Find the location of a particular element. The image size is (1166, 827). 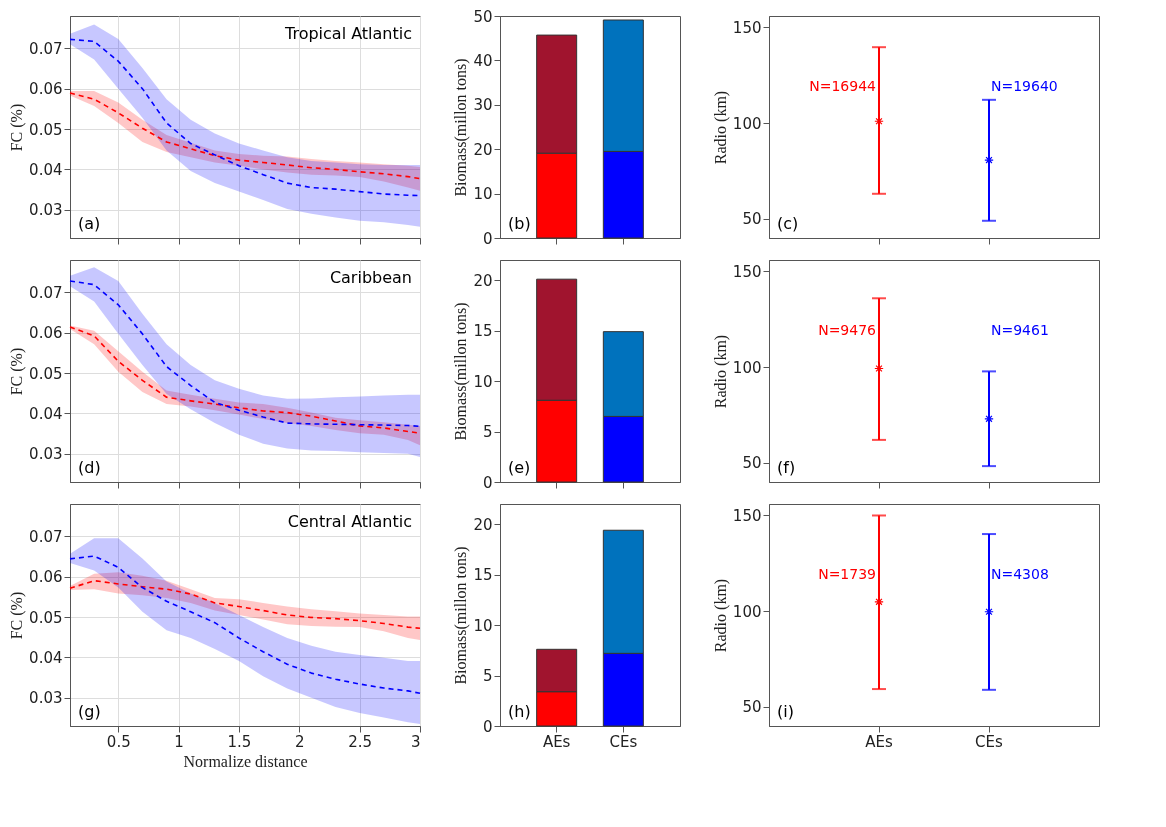

x-tick-label: 3 is located at coordinates (415, 741).